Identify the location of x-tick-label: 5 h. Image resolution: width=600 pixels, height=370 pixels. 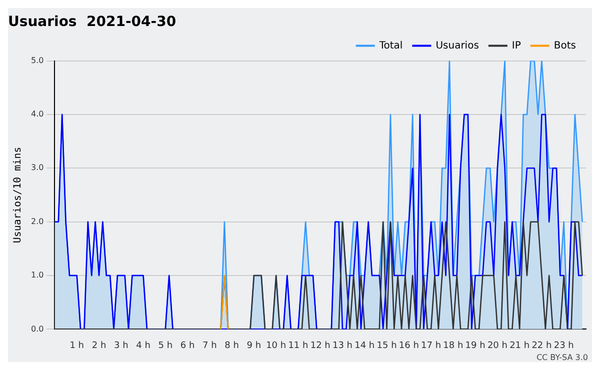
(165, 345).